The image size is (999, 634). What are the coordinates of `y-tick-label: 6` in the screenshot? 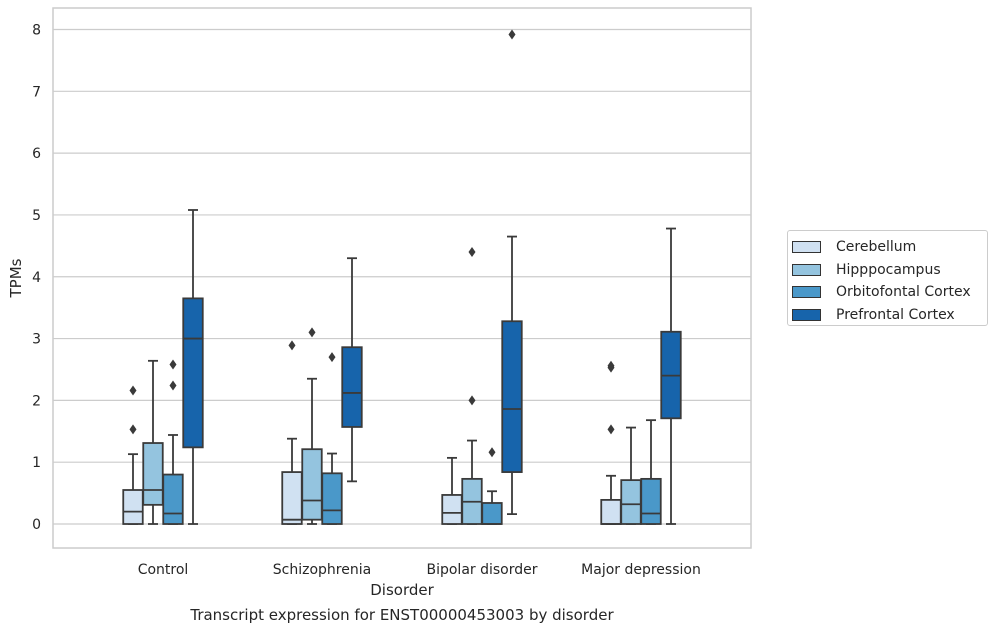 It's located at (36, 154).